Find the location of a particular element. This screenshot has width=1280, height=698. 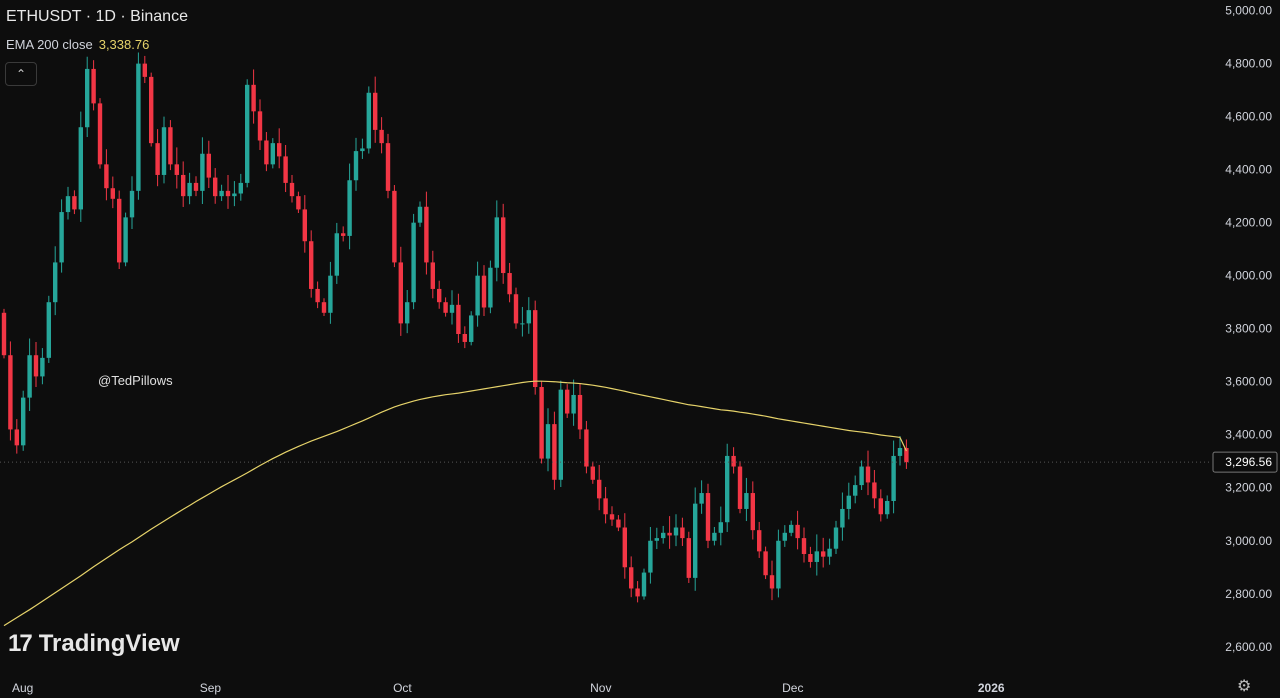

chart-title: ETHUSDT · 1D · Binance is located at coordinates (97, 16).